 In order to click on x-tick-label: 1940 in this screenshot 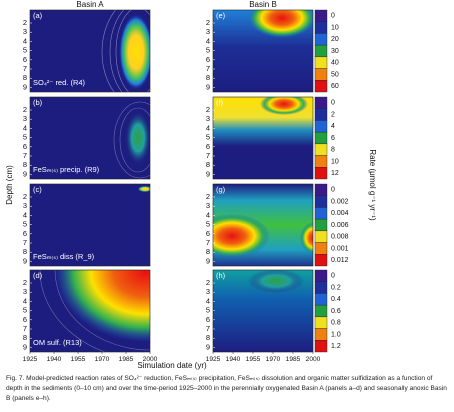, I will do `click(233, 359)`.